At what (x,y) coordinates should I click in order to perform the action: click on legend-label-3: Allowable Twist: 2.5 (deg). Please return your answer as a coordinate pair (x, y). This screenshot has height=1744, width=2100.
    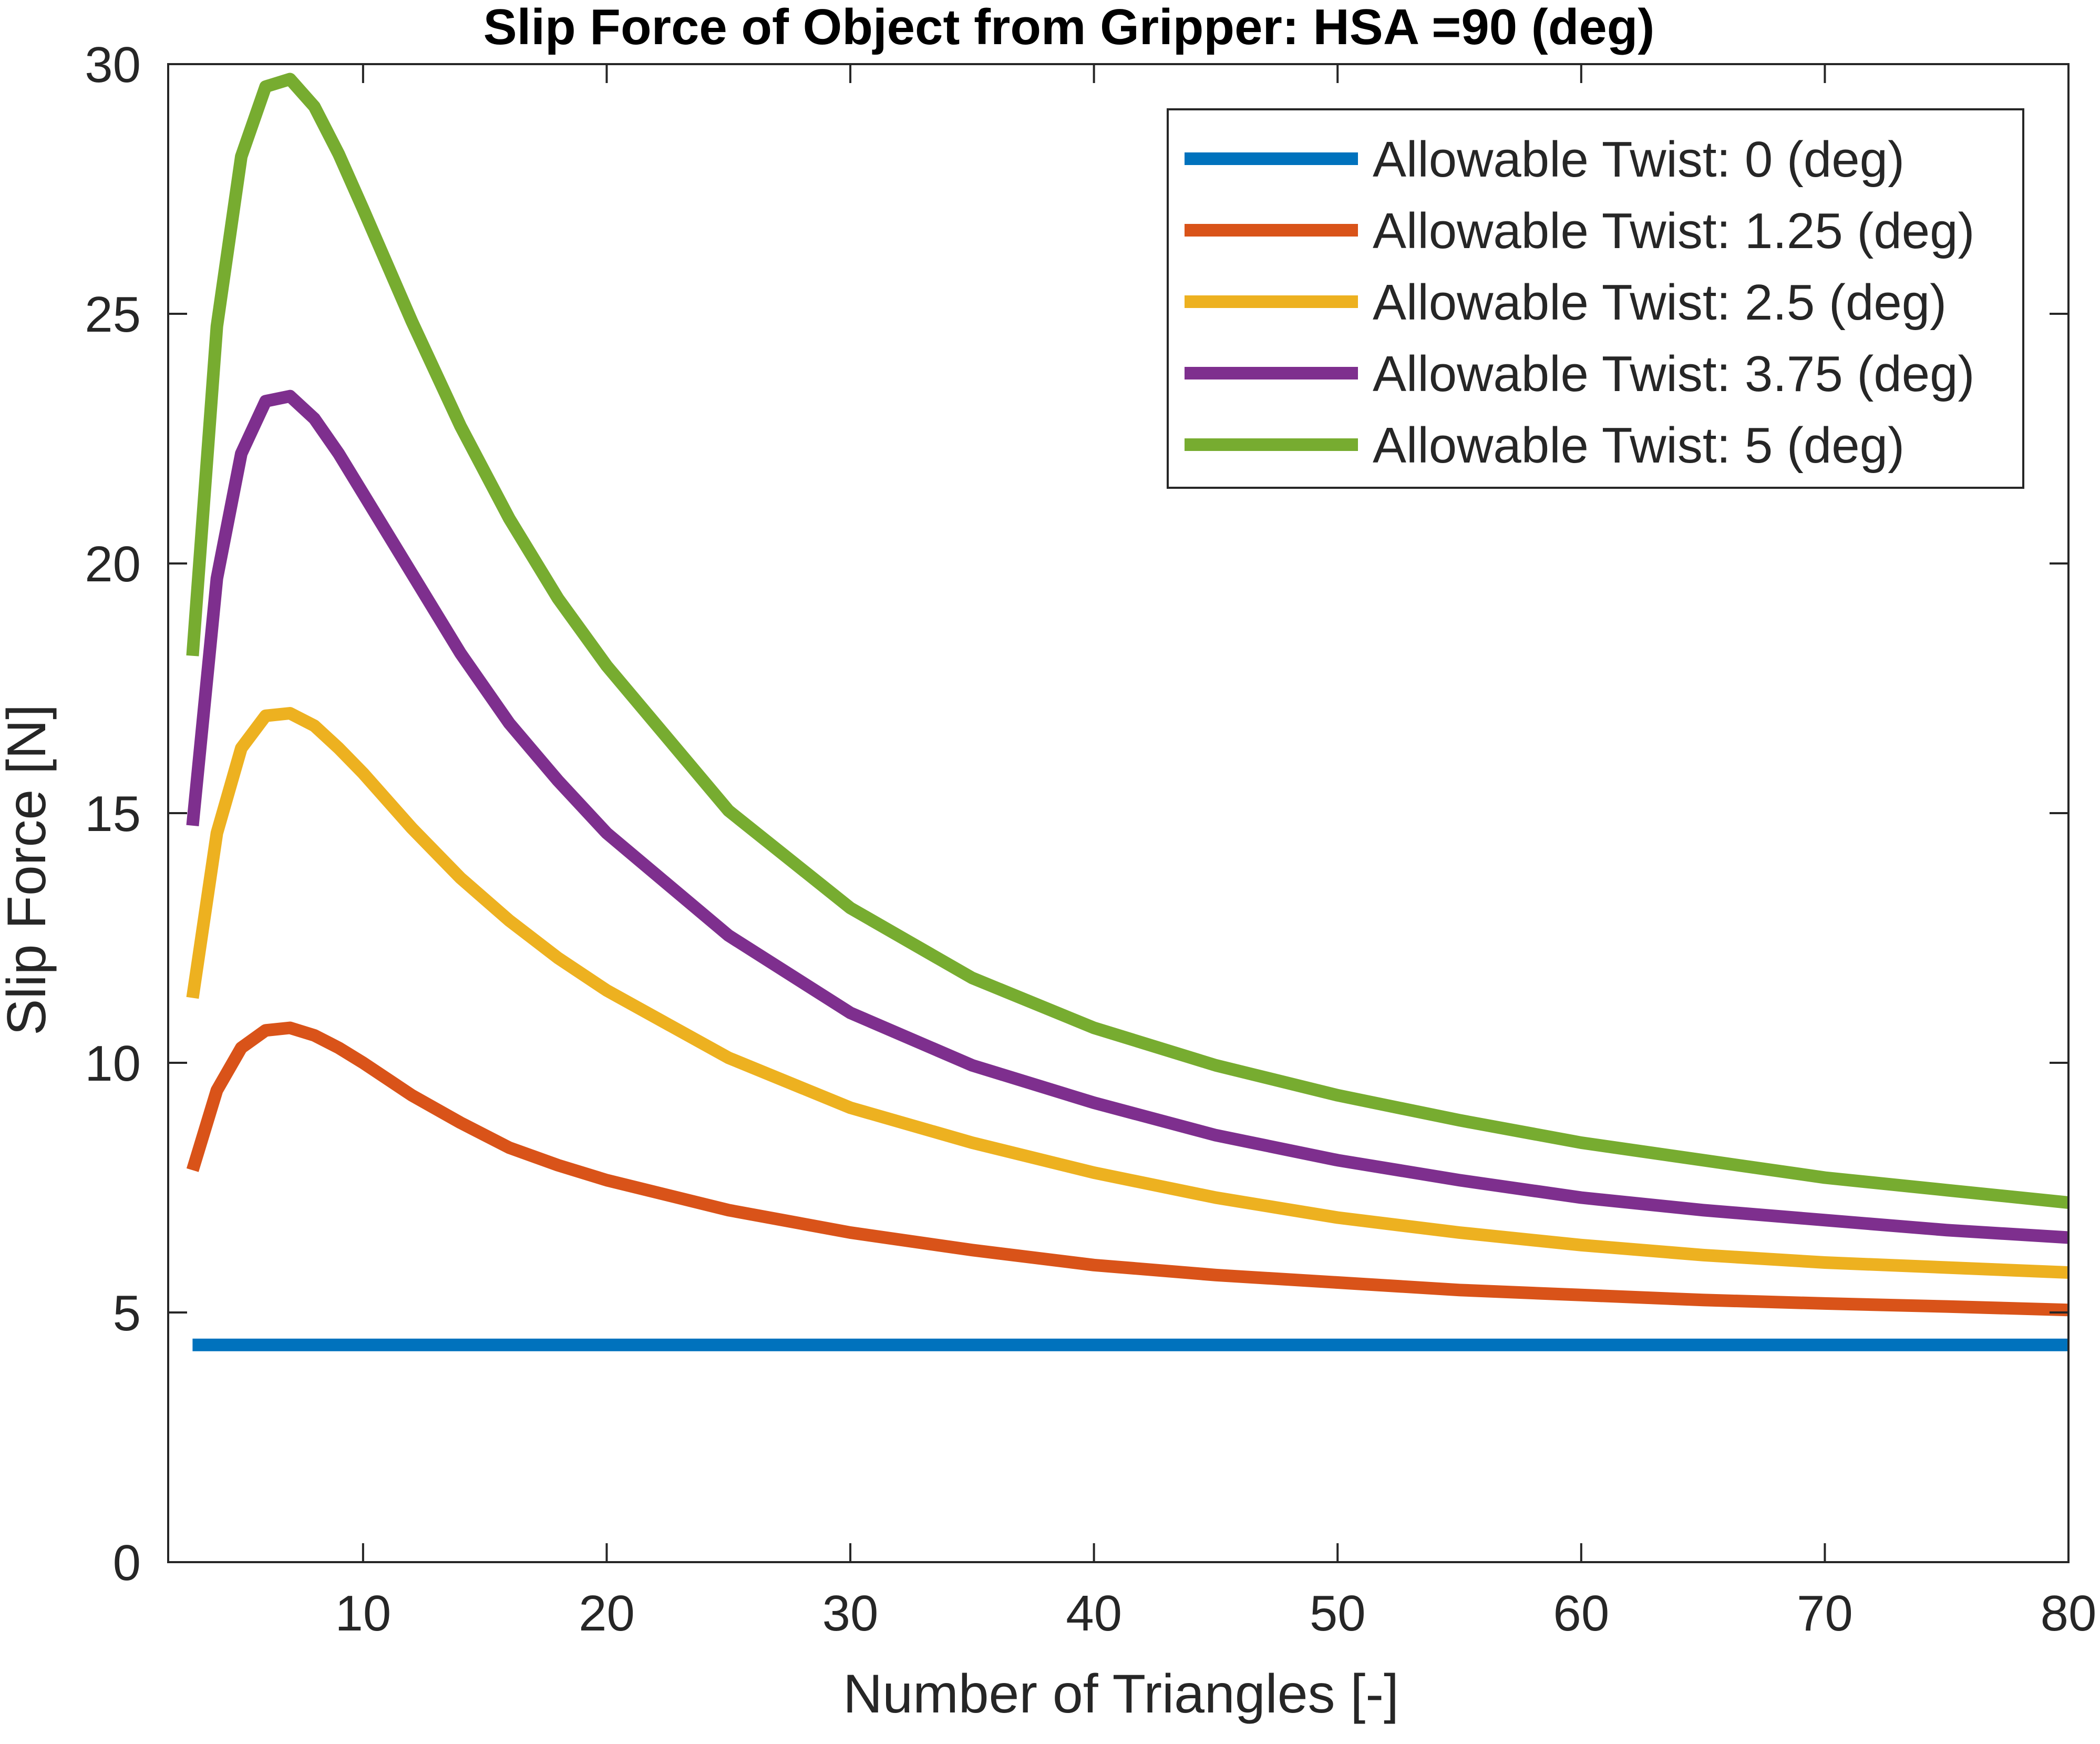
    Looking at the image, I should click on (1660, 302).